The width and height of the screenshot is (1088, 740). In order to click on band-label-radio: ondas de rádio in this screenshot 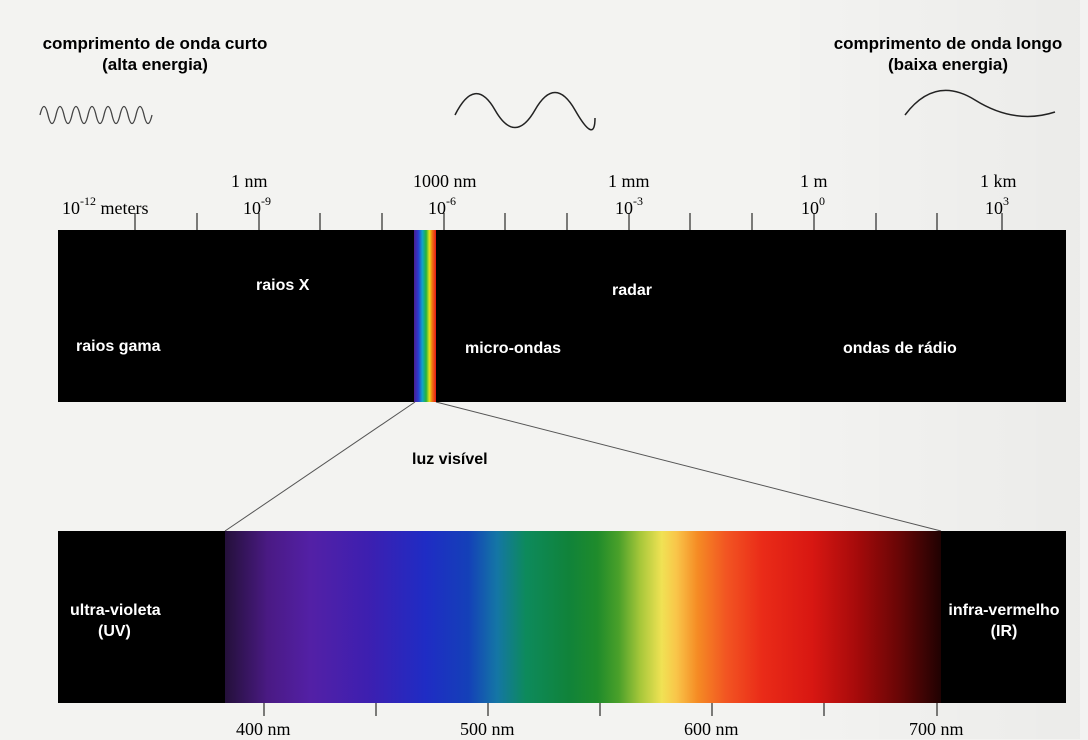, I will do `click(900, 348)`.